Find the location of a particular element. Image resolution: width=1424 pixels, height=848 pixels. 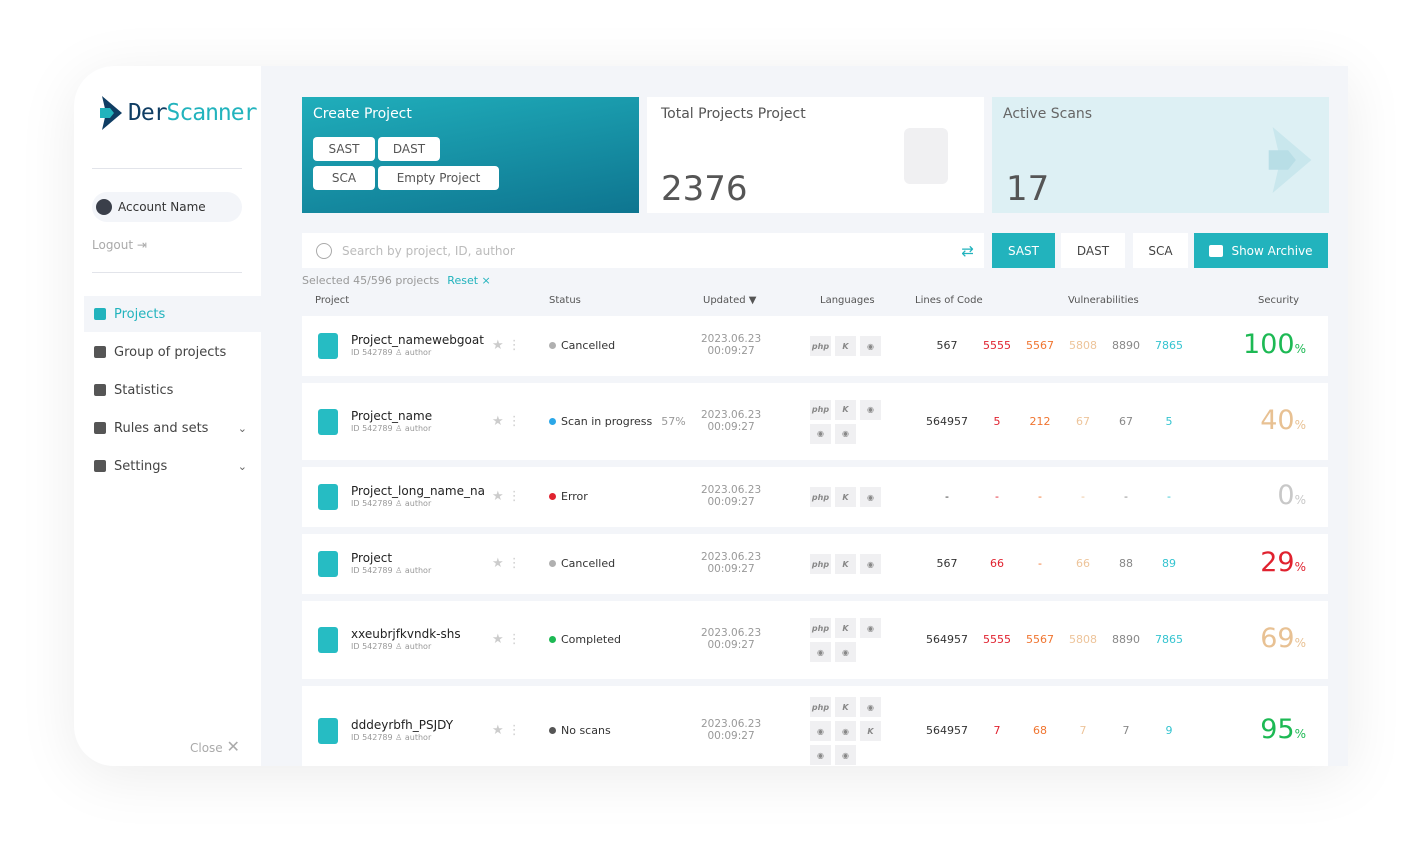

column-lines-of-code: Lines of Code is located at coordinates (949, 300).